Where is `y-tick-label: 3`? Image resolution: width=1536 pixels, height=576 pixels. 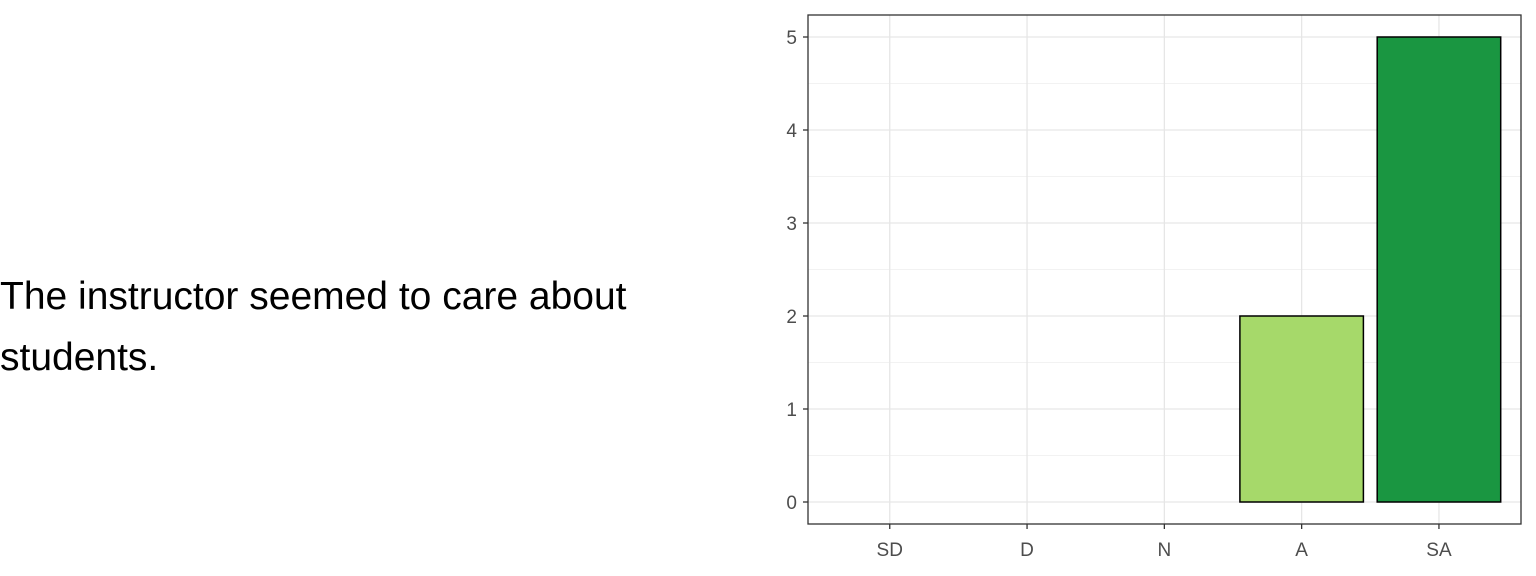
y-tick-label: 3 is located at coordinates (791, 224).